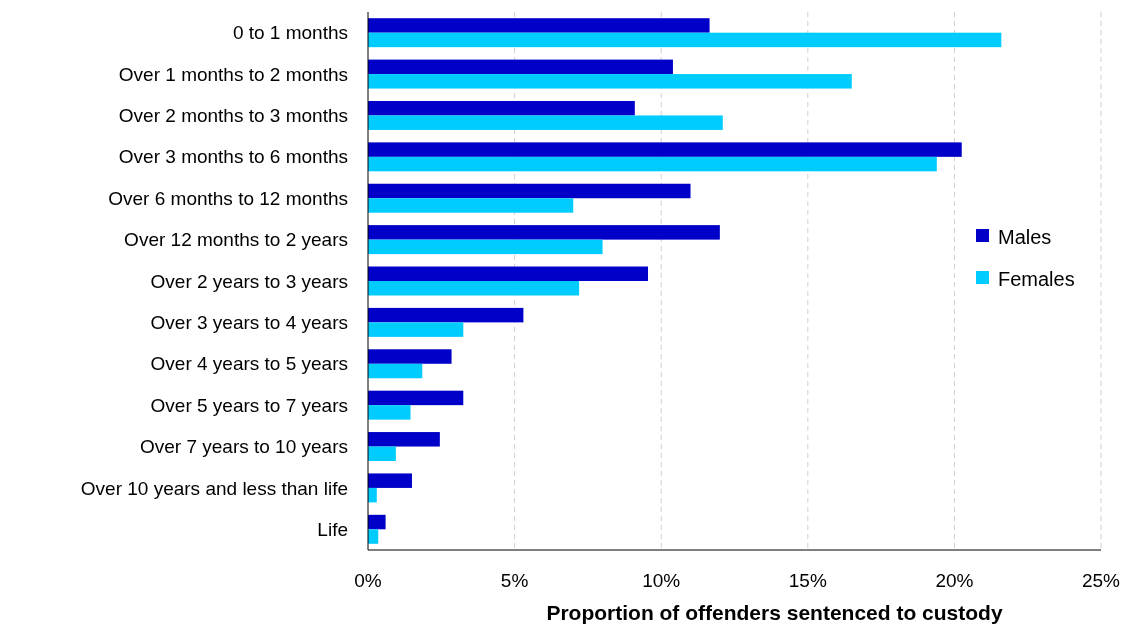 The height and width of the screenshot is (634, 1134). I want to click on y-tick-label: Life, so click(332, 529).